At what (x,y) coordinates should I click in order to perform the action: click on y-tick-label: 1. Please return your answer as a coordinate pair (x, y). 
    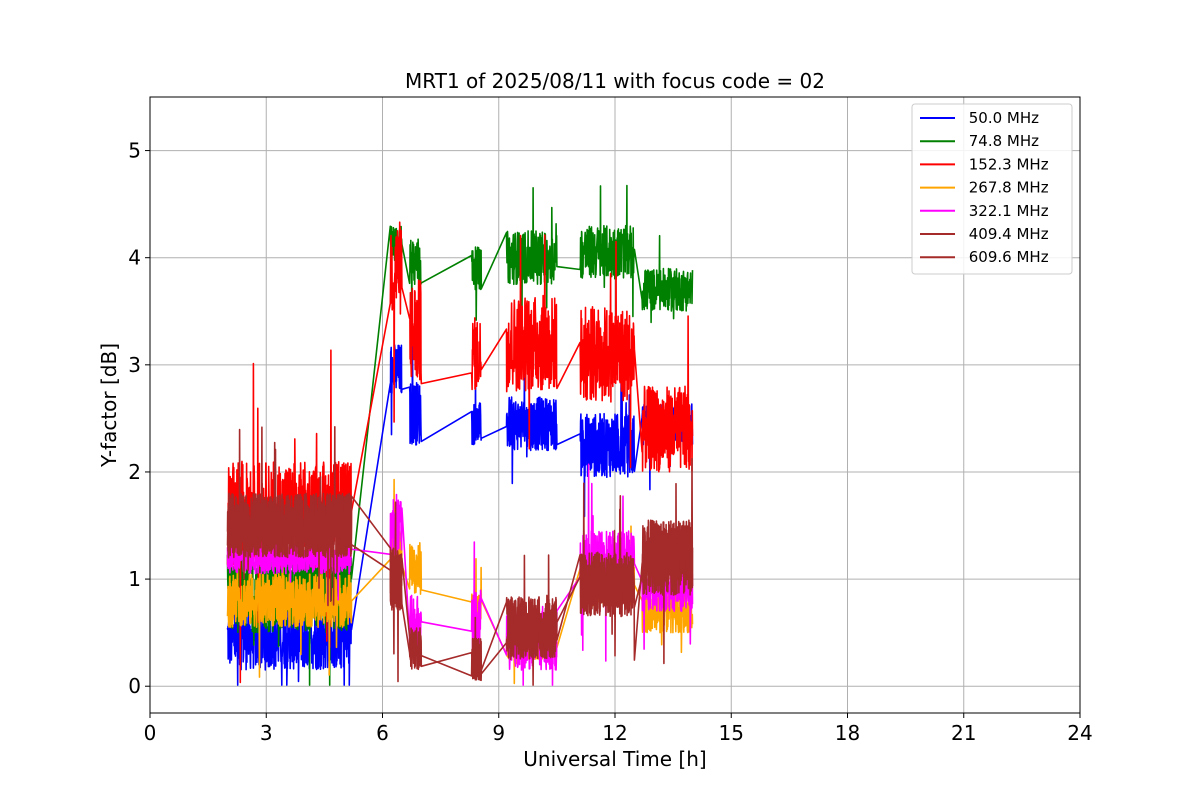
    Looking at the image, I should click on (134, 579).